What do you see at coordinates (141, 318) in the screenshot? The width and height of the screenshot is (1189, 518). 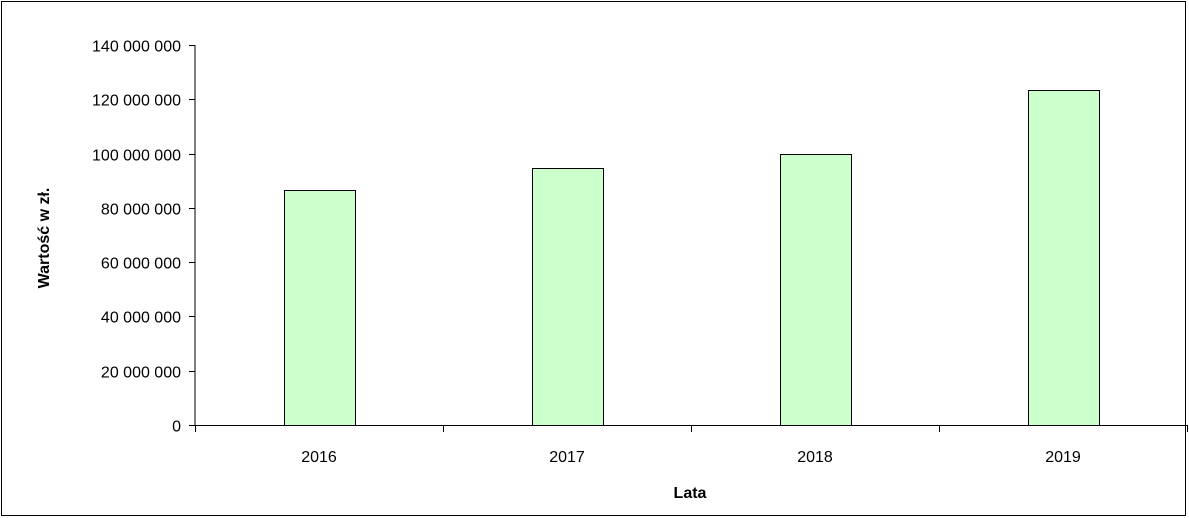 I see `y-tick-label: 40 000 000` at bounding box center [141, 318].